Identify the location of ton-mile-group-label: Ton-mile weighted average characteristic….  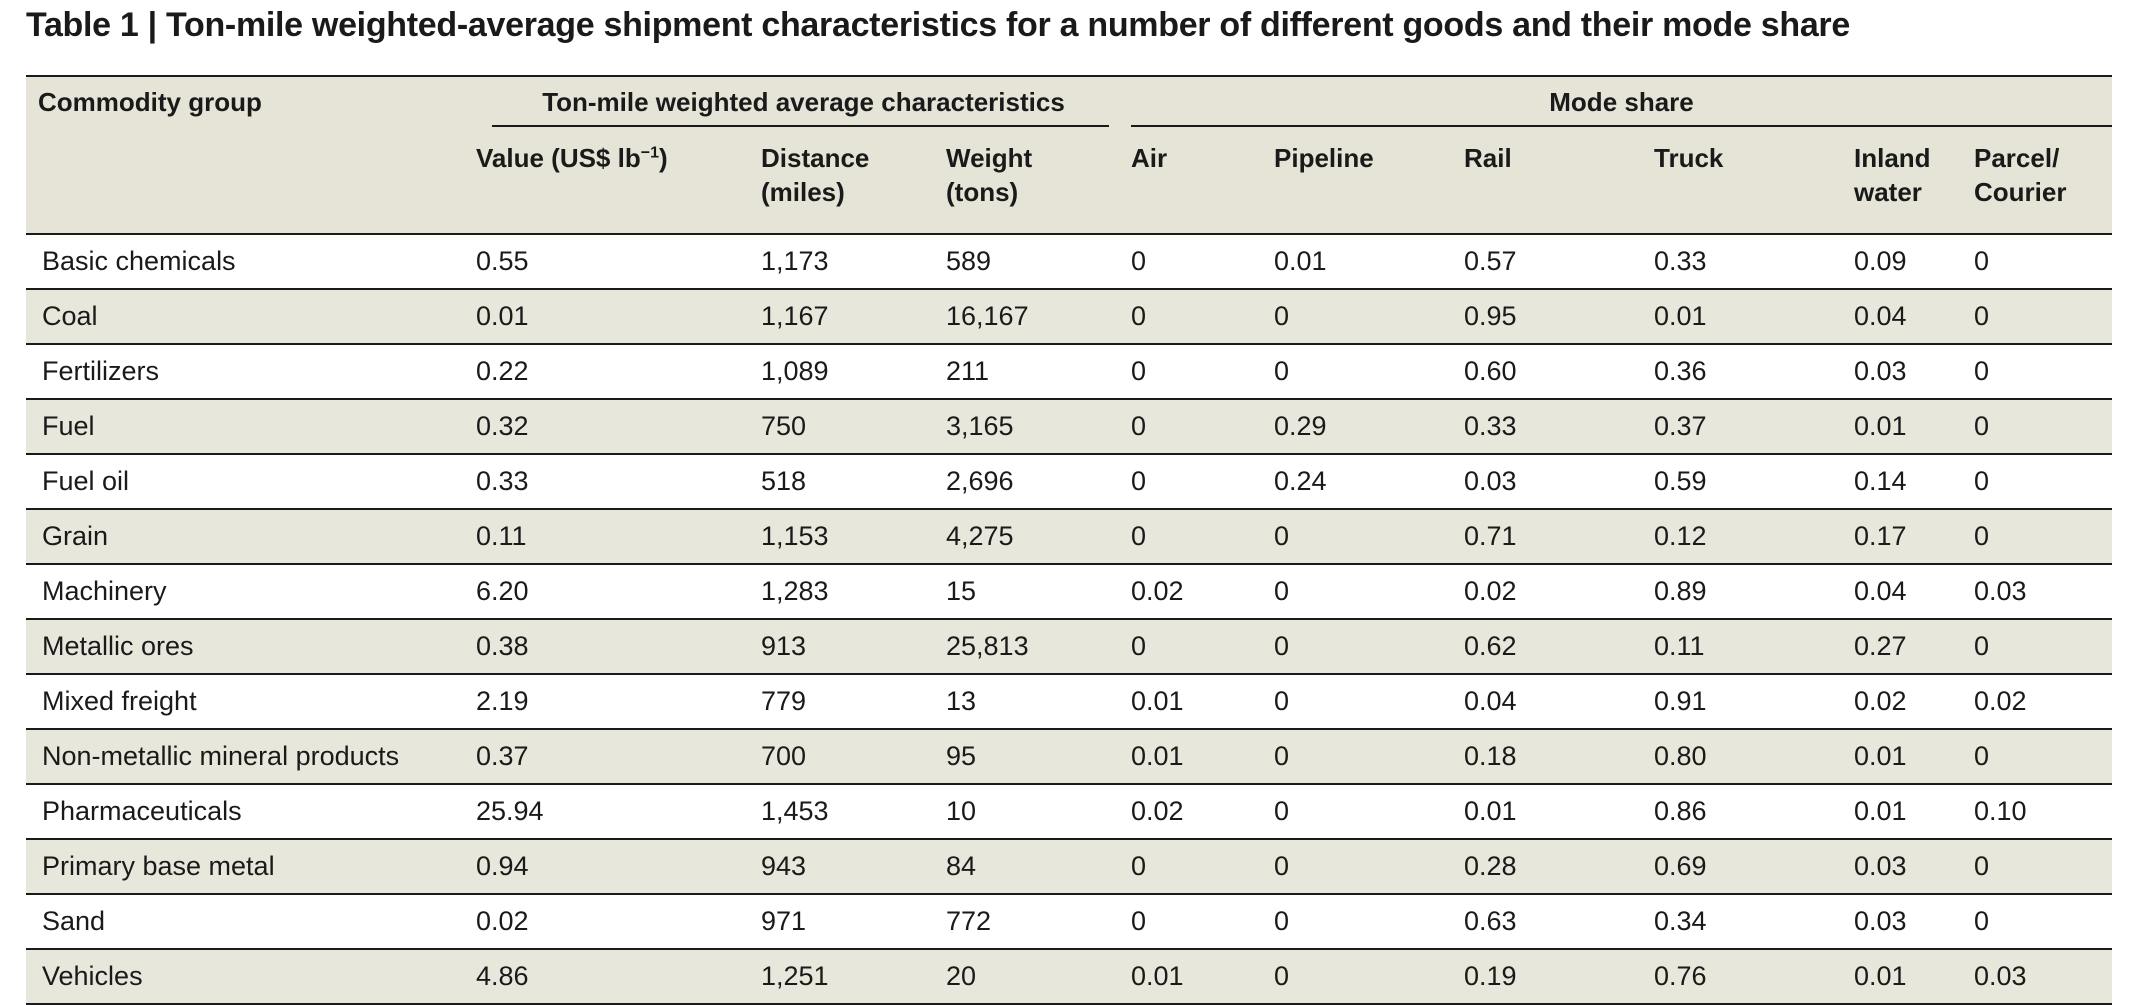
(803, 101).